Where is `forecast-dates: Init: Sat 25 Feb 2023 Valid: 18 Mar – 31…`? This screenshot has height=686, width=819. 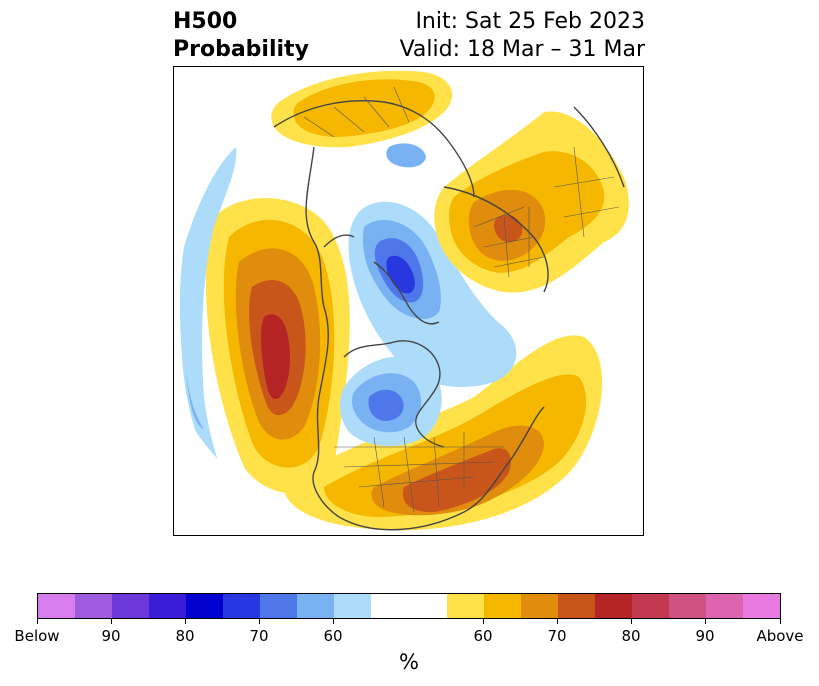 forecast-dates: Init: Sat 25 Feb 2023 Valid: 18 Mar – 31… is located at coordinates (522, 36).